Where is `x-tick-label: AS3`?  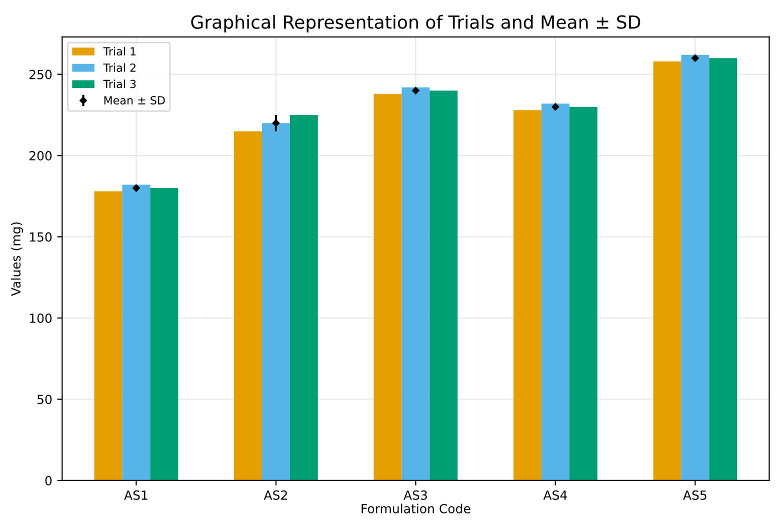
x-tick-label: AS3 is located at coordinates (415, 495).